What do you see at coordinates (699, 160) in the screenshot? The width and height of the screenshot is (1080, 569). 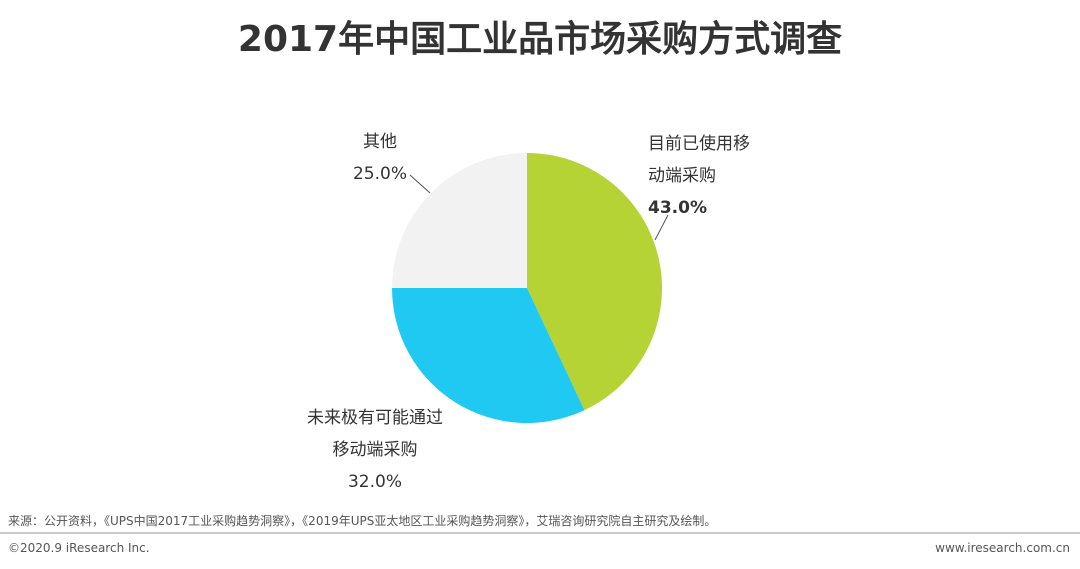 I see `category-label: 目前已使用移动端采购` at bounding box center [699, 160].